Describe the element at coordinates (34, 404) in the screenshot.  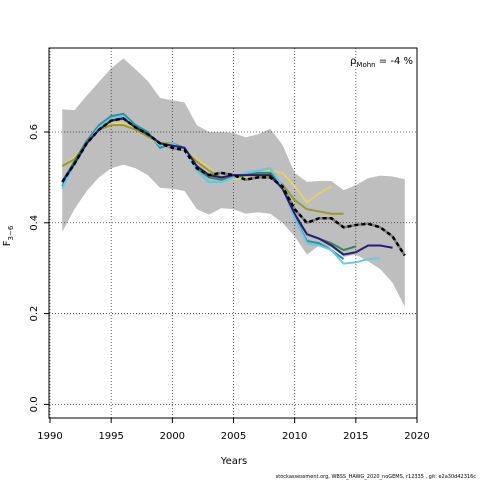
I see `y-tick-label: 0.0` at that location.